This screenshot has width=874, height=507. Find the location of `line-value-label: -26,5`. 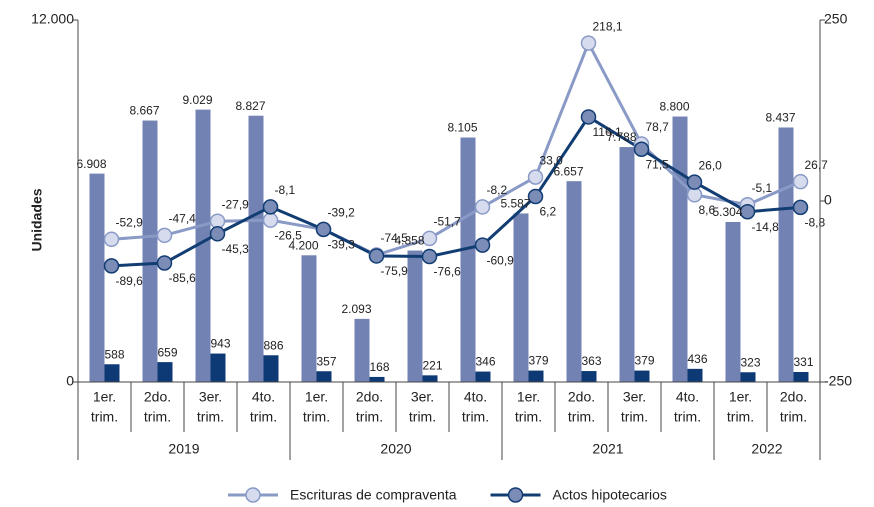

line-value-label: -26,5 is located at coordinates (289, 235).